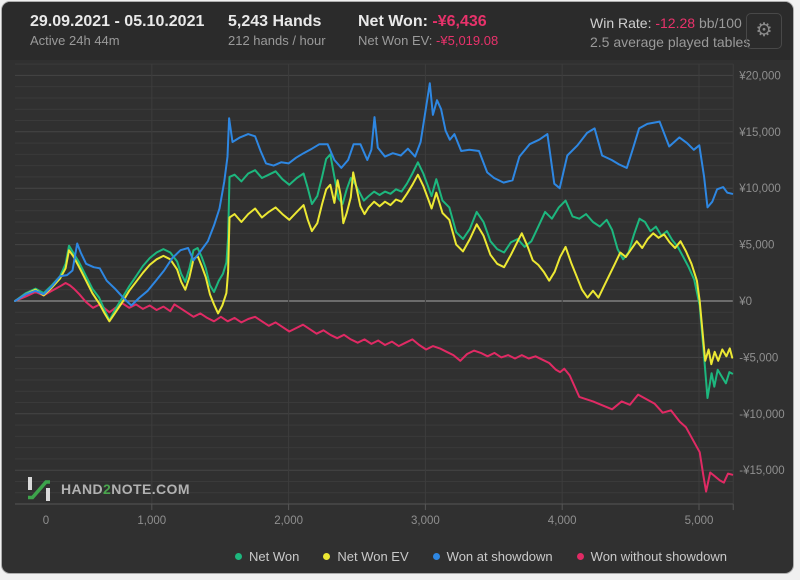  What do you see at coordinates (239, 556) in the screenshot?
I see `net-won-dot` at bounding box center [239, 556].